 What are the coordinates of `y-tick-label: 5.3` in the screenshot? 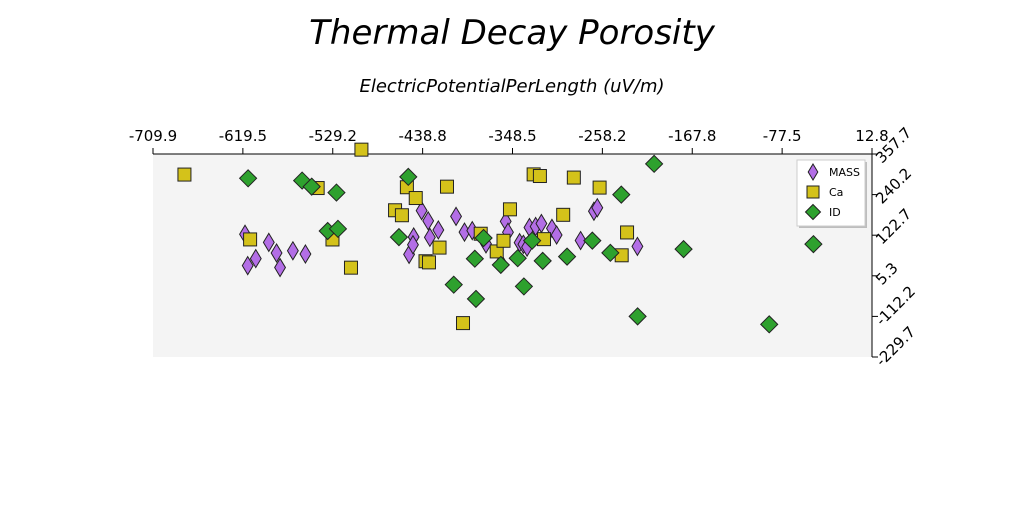 It's located at (887, 274).